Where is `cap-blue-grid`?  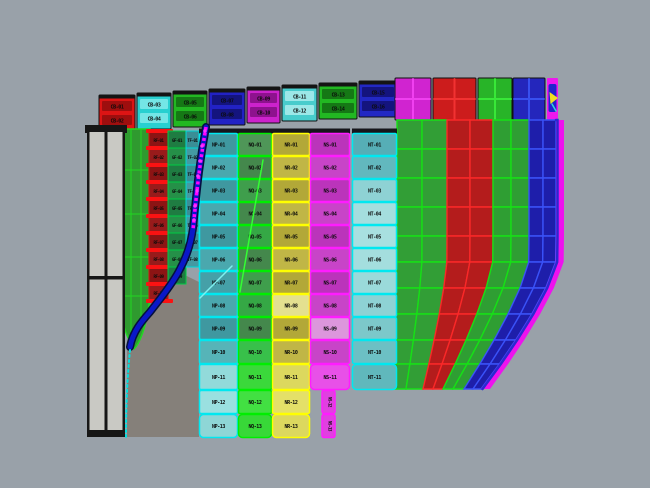
cap-blue-grid is located at coordinates (529, 99).